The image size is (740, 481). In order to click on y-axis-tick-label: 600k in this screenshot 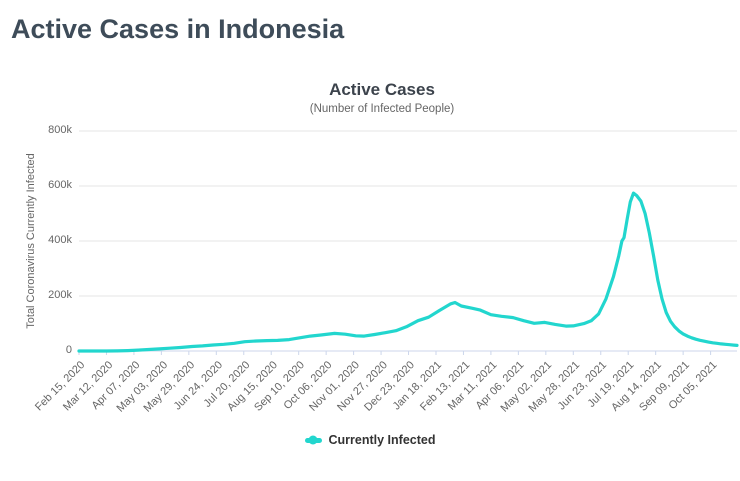, I will do `click(60, 185)`.